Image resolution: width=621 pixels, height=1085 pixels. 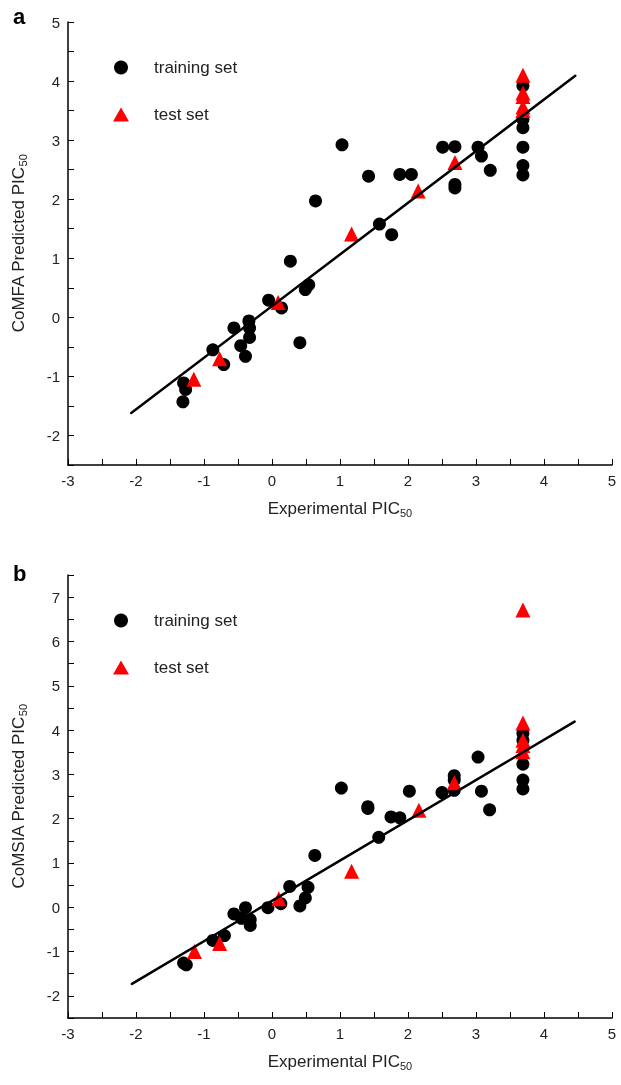 What do you see at coordinates (55, 641) in the screenshot?
I see `y-tick-label: 6` at bounding box center [55, 641].